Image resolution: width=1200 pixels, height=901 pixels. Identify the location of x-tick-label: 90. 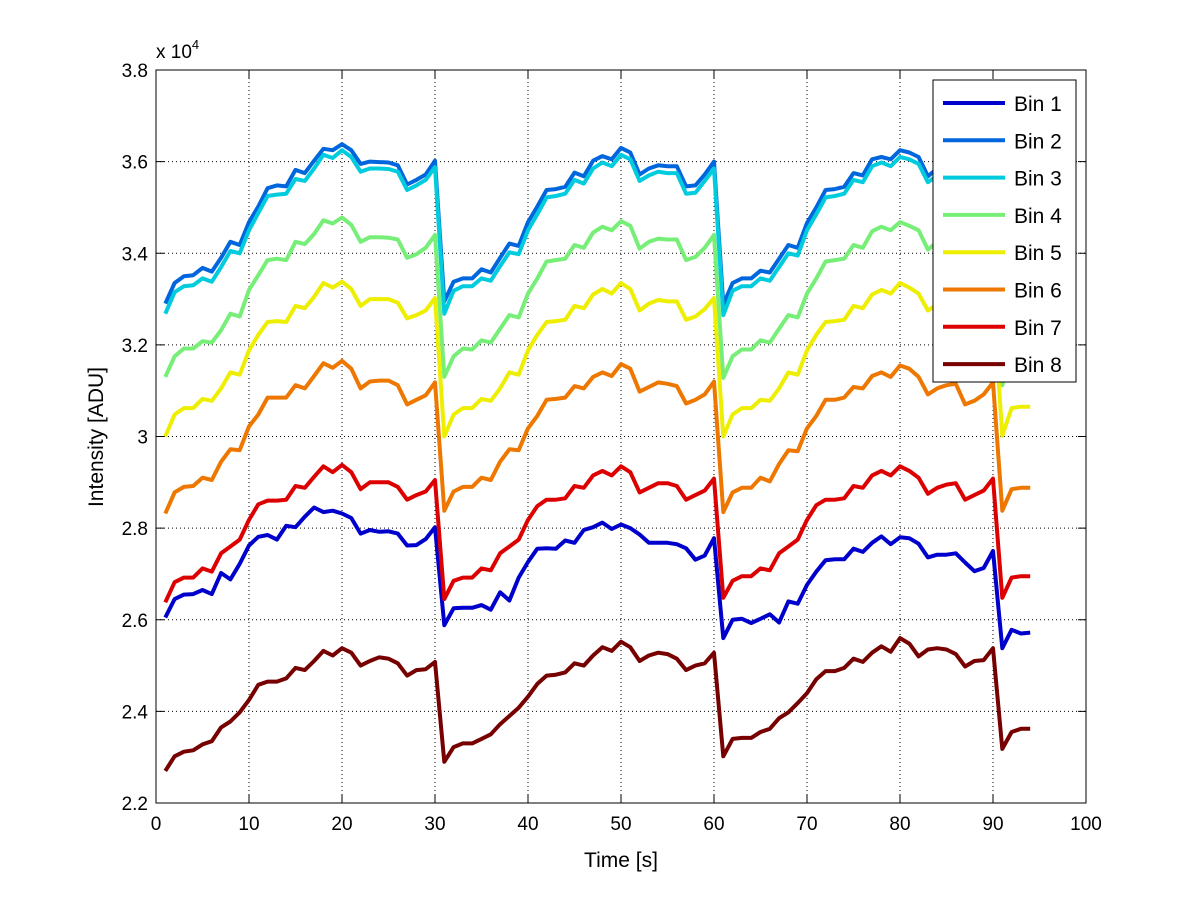
(992, 824).